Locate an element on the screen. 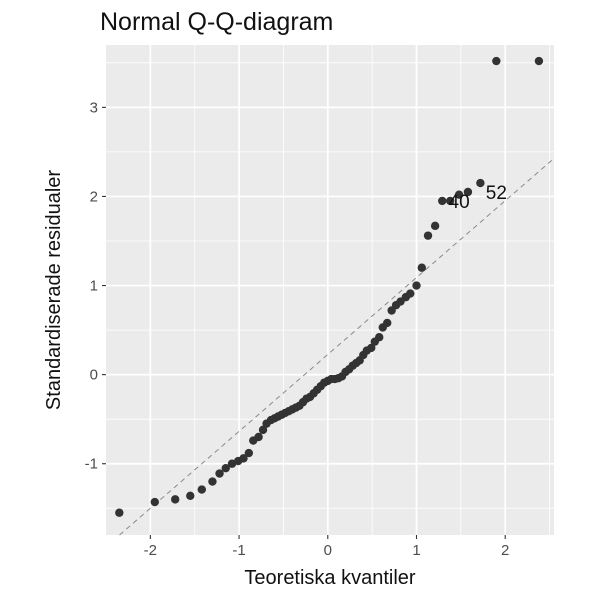  x-tick-label: 2 is located at coordinates (505, 550).